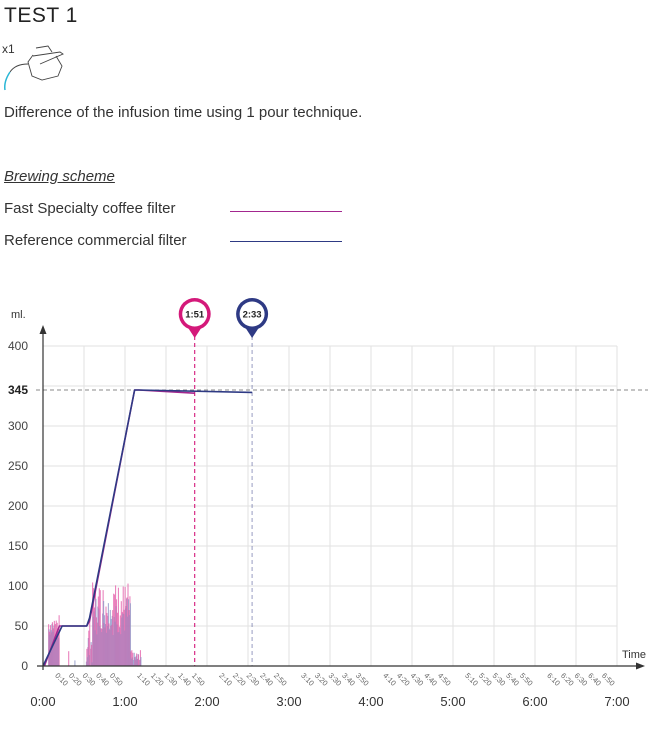  What do you see at coordinates (253, 679) in the screenshot?
I see `x-minor-tick-label: 2:30` at bounding box center [253, 679].